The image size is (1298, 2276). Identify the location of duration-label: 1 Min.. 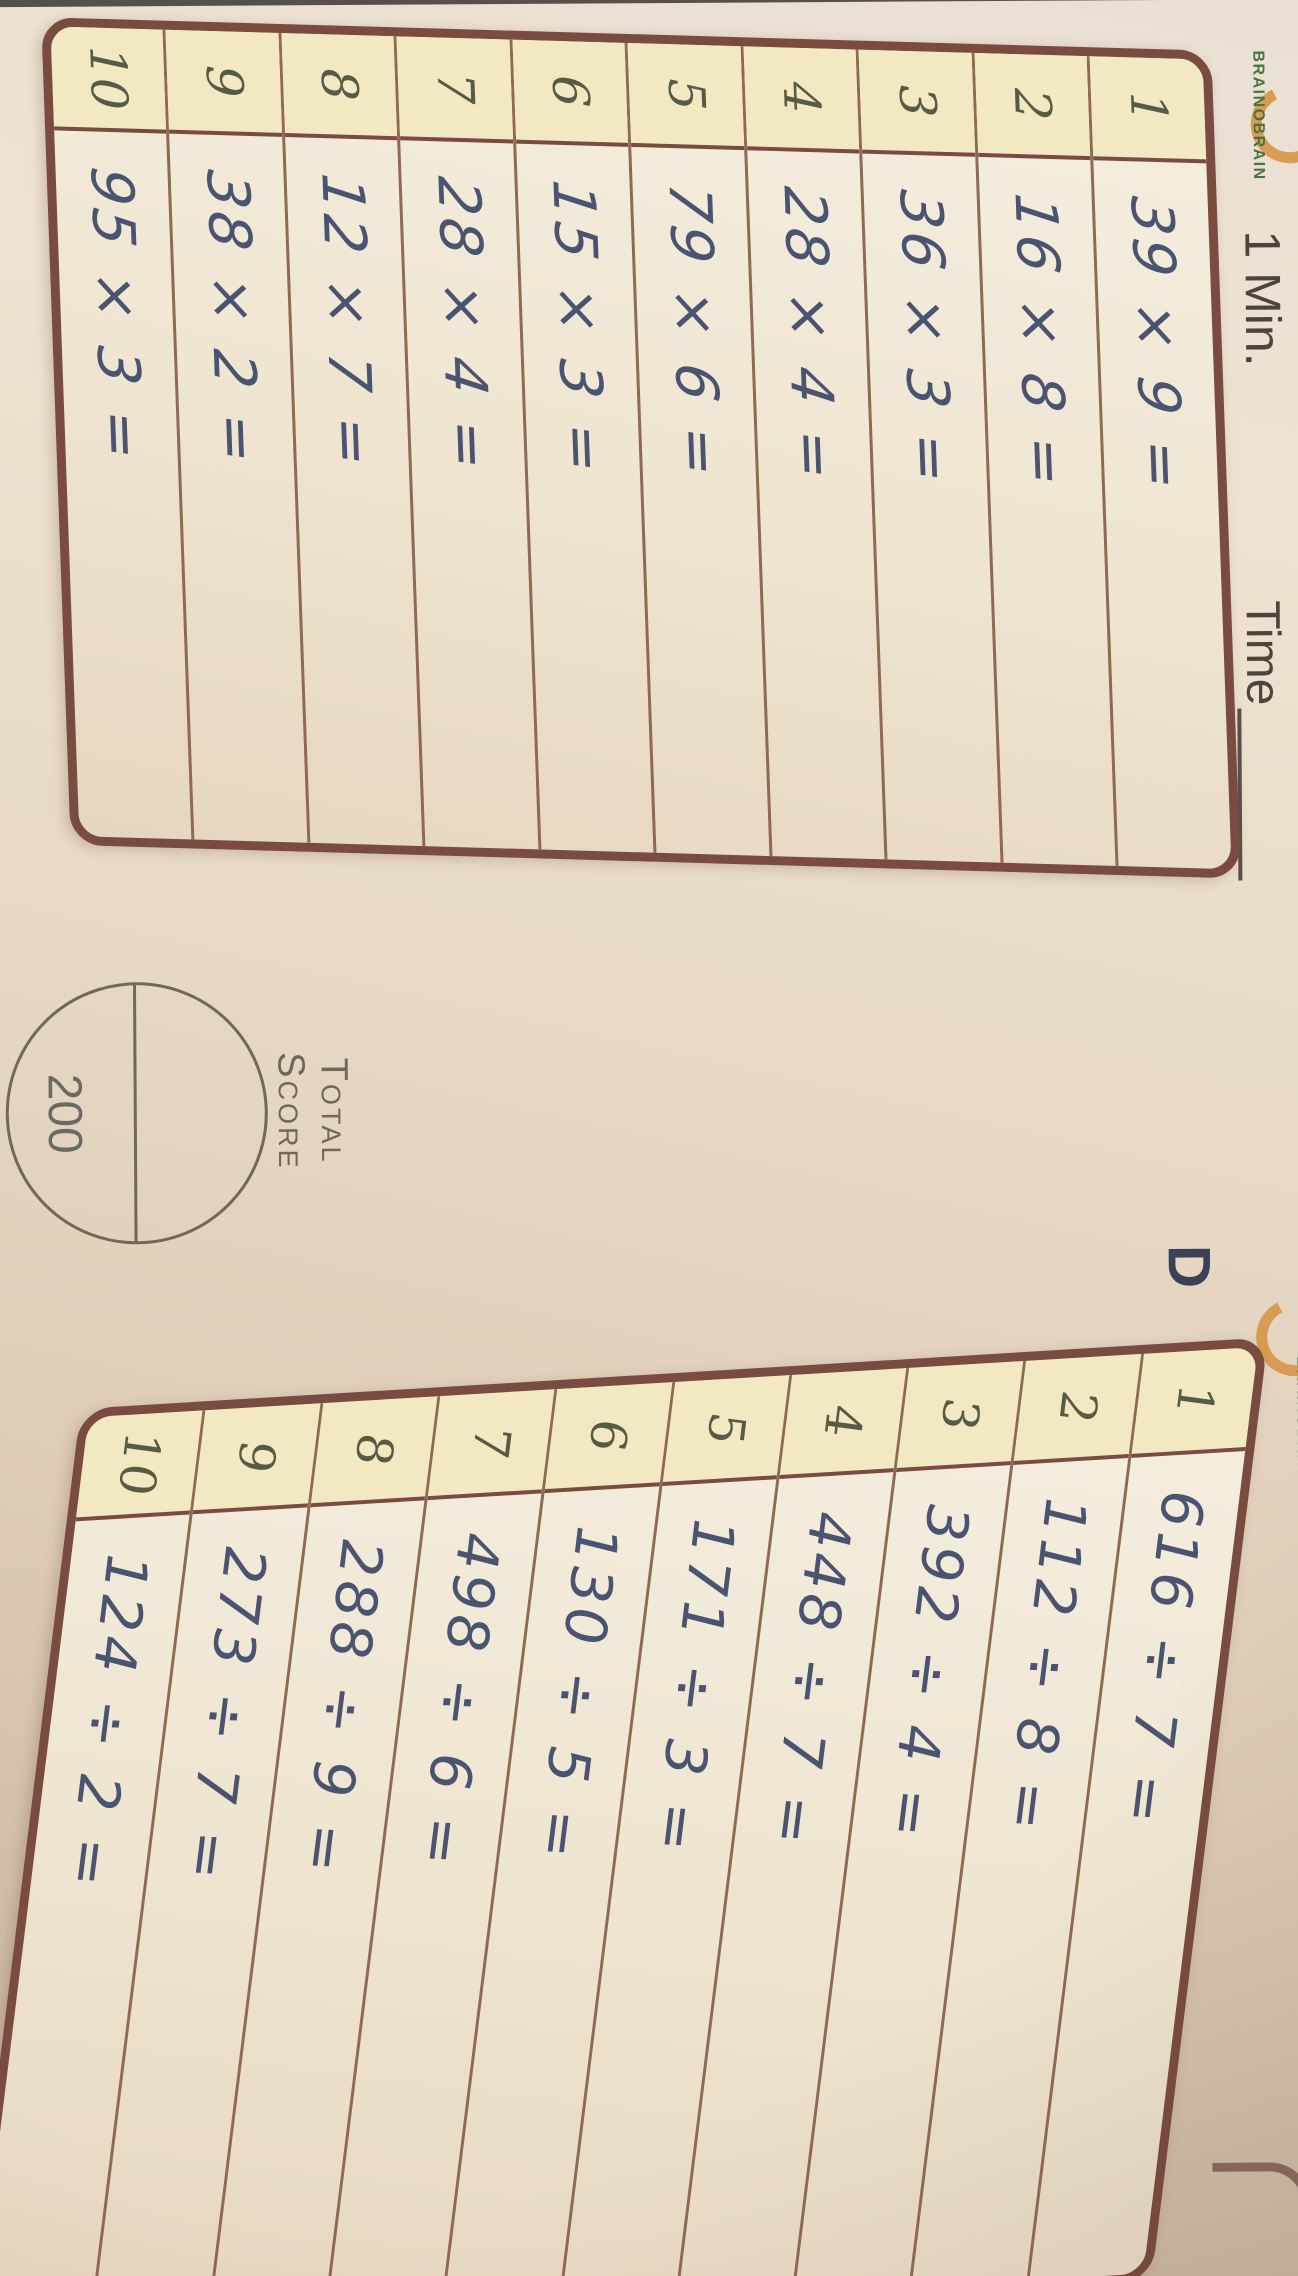
(1263, 298).